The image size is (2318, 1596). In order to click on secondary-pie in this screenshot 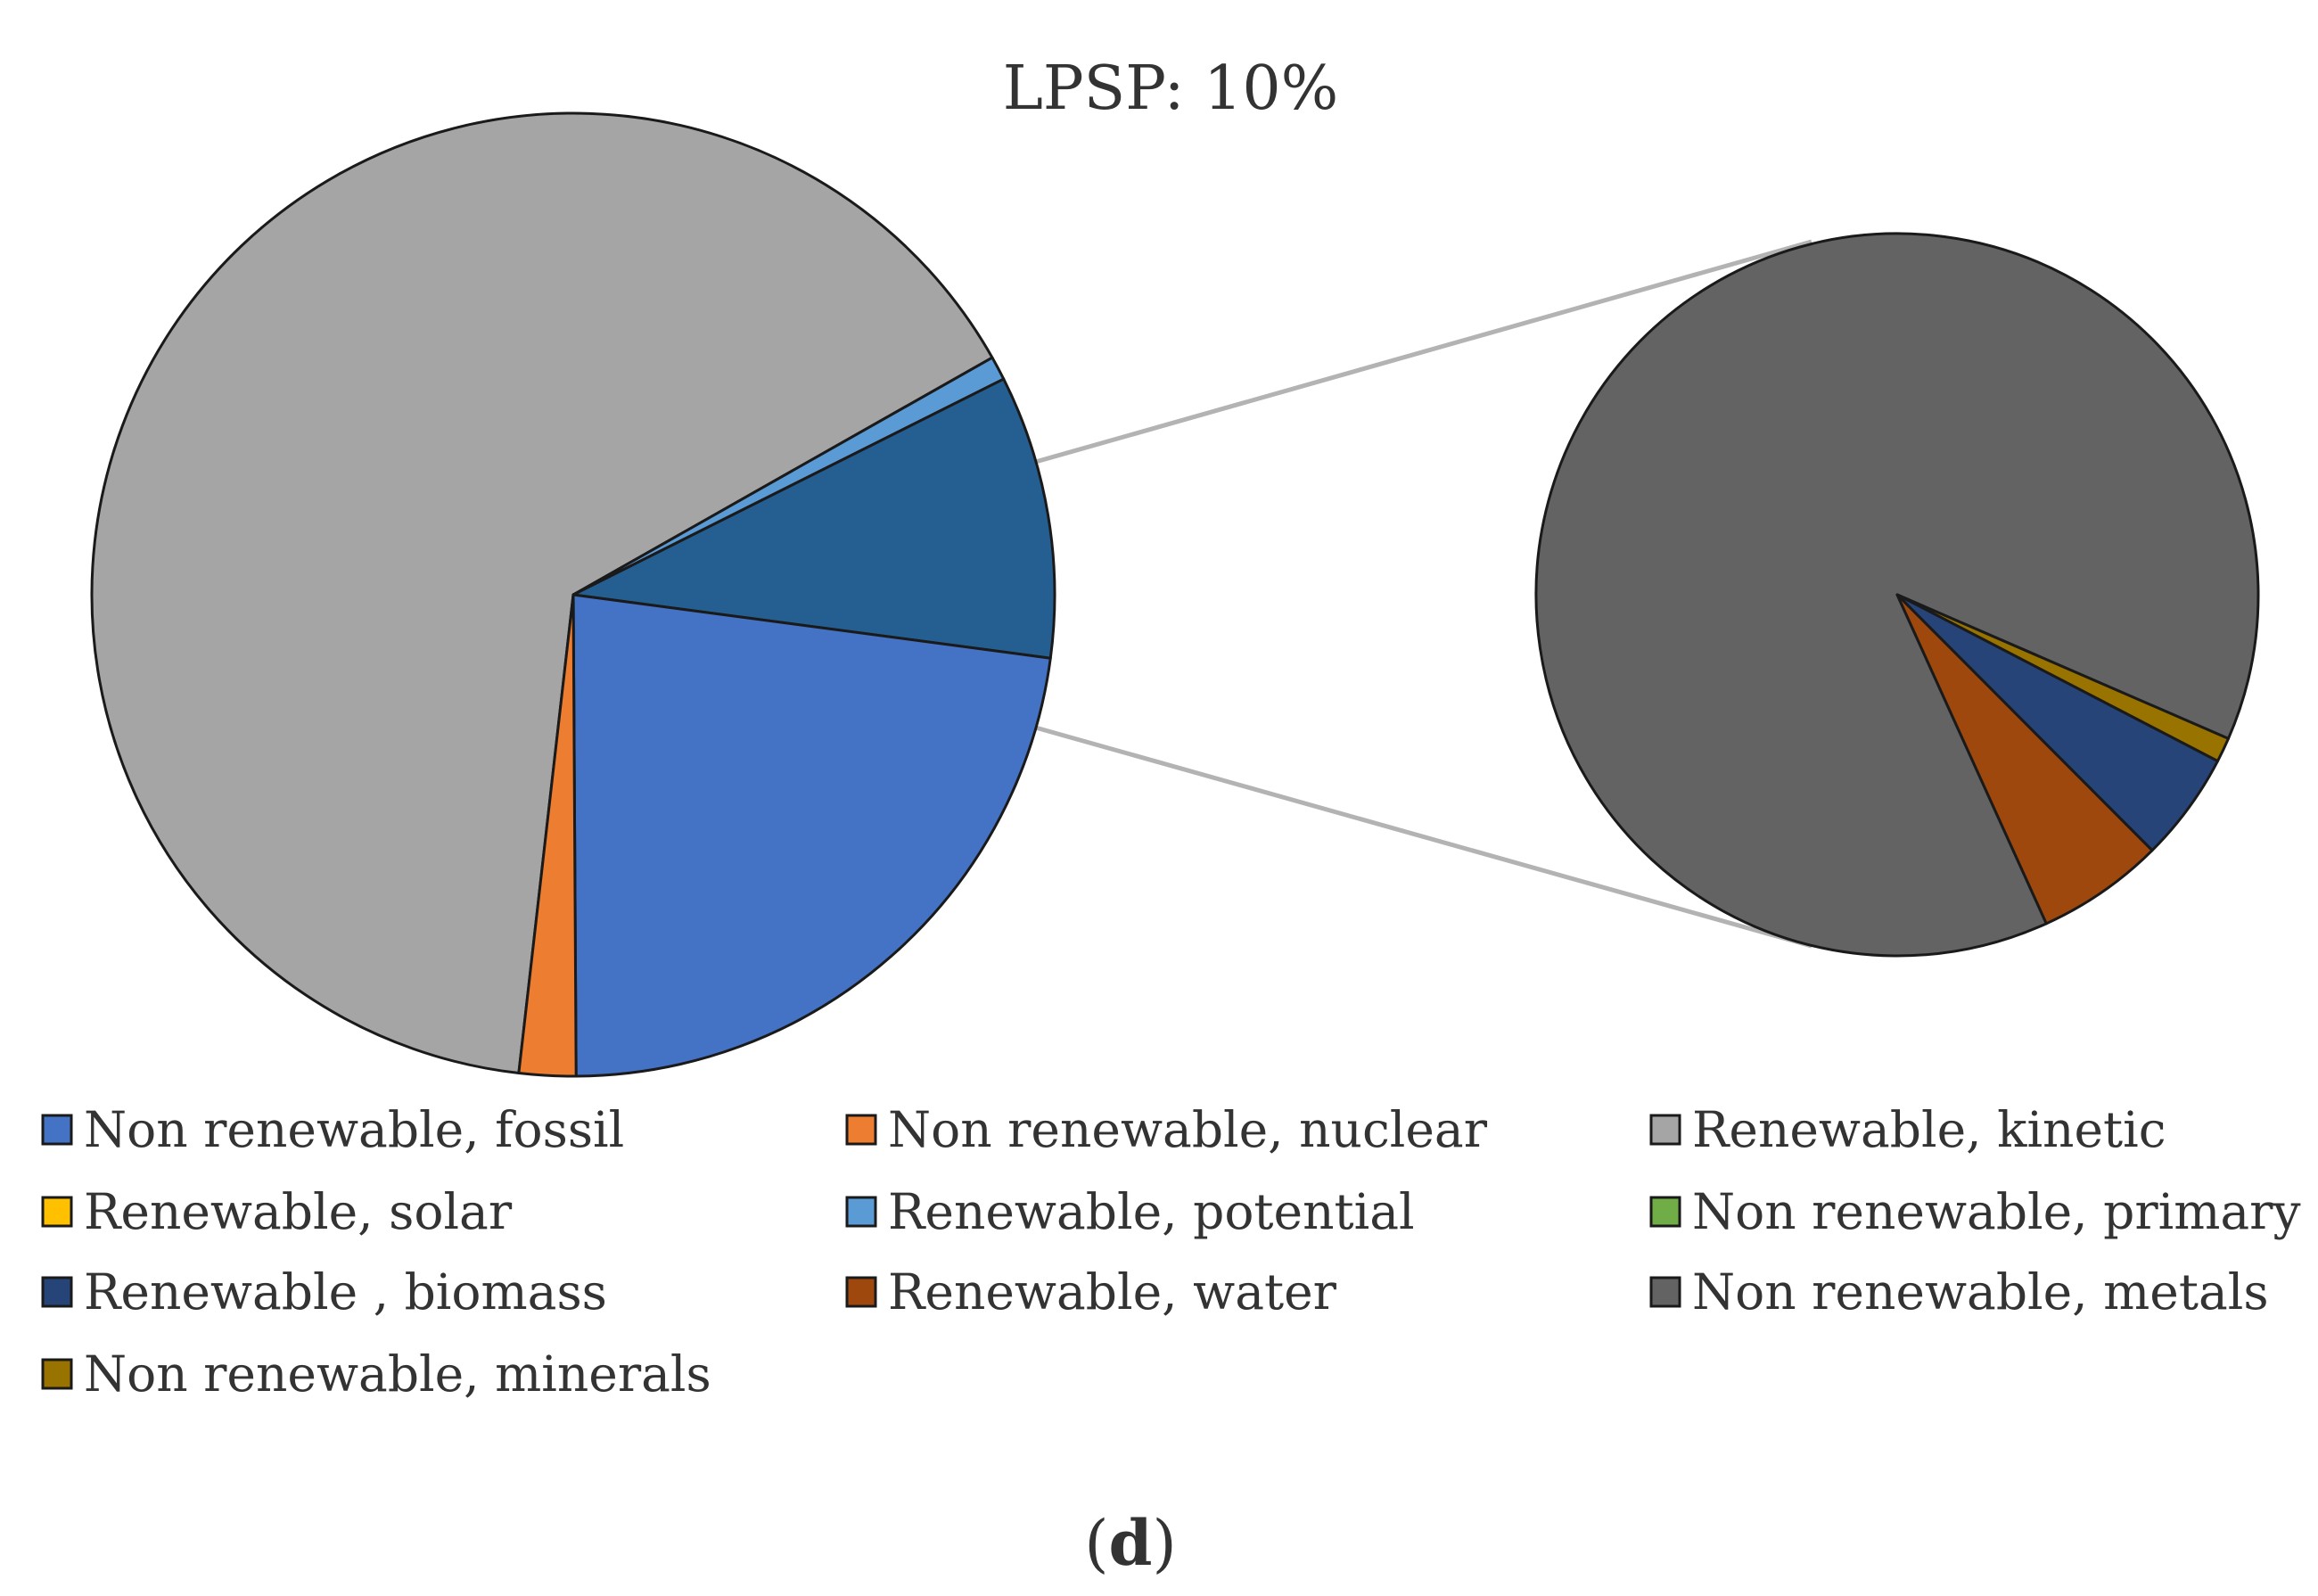, I will do `click(1897, 595)`.